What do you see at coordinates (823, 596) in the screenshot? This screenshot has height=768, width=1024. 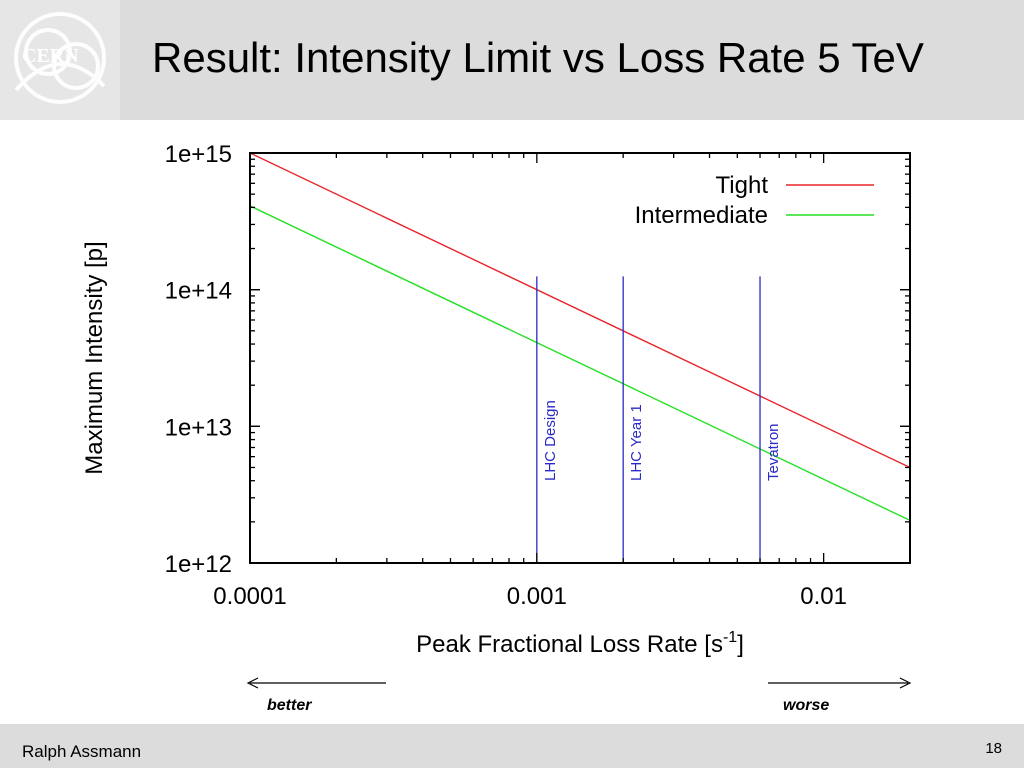 I see `x-tick-label: 0.01` at bounding box center [823, 596].